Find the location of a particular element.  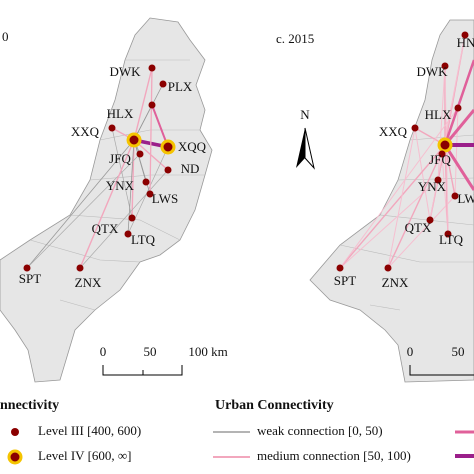

legend-label: medium connection [50, 100) is located at coordinates (334, 455).